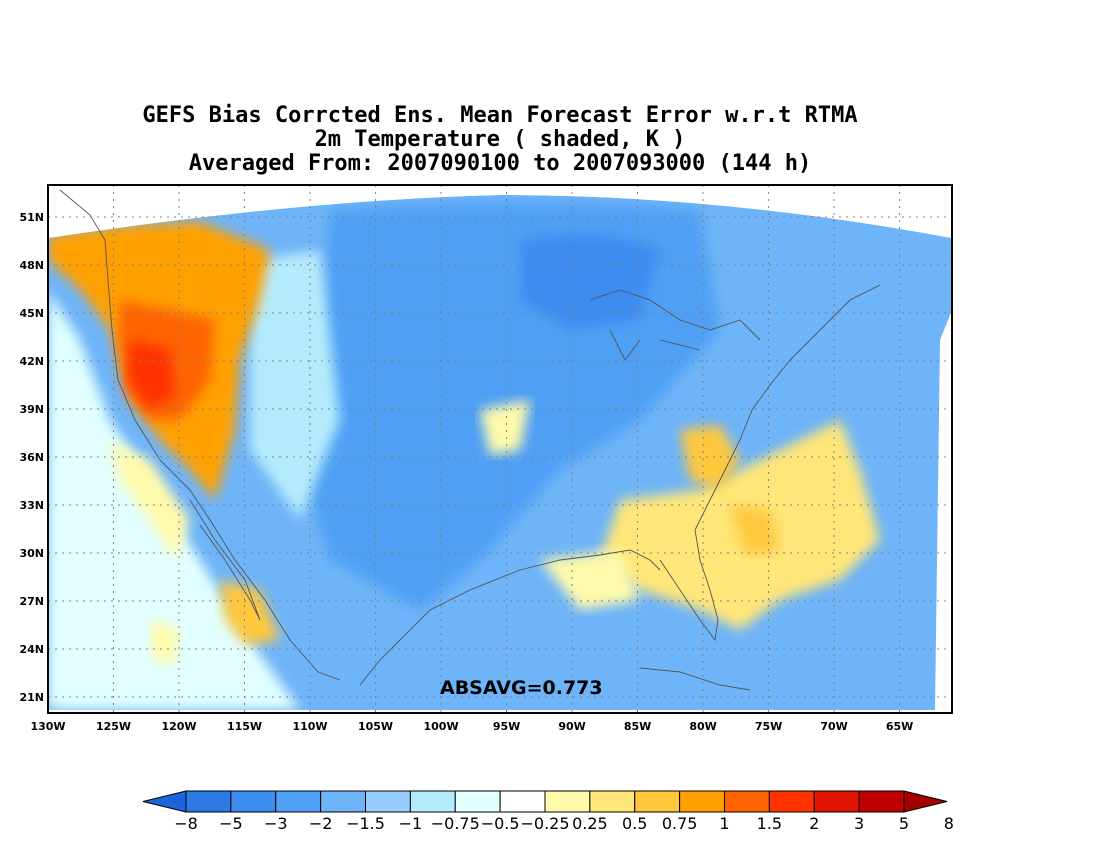 The width and height of the screenshot is (1100, 850). What do you see at coordinates (321, 823) in the screenshot?
I see `colorbar-label: −2` at bounding box center [321, 823].